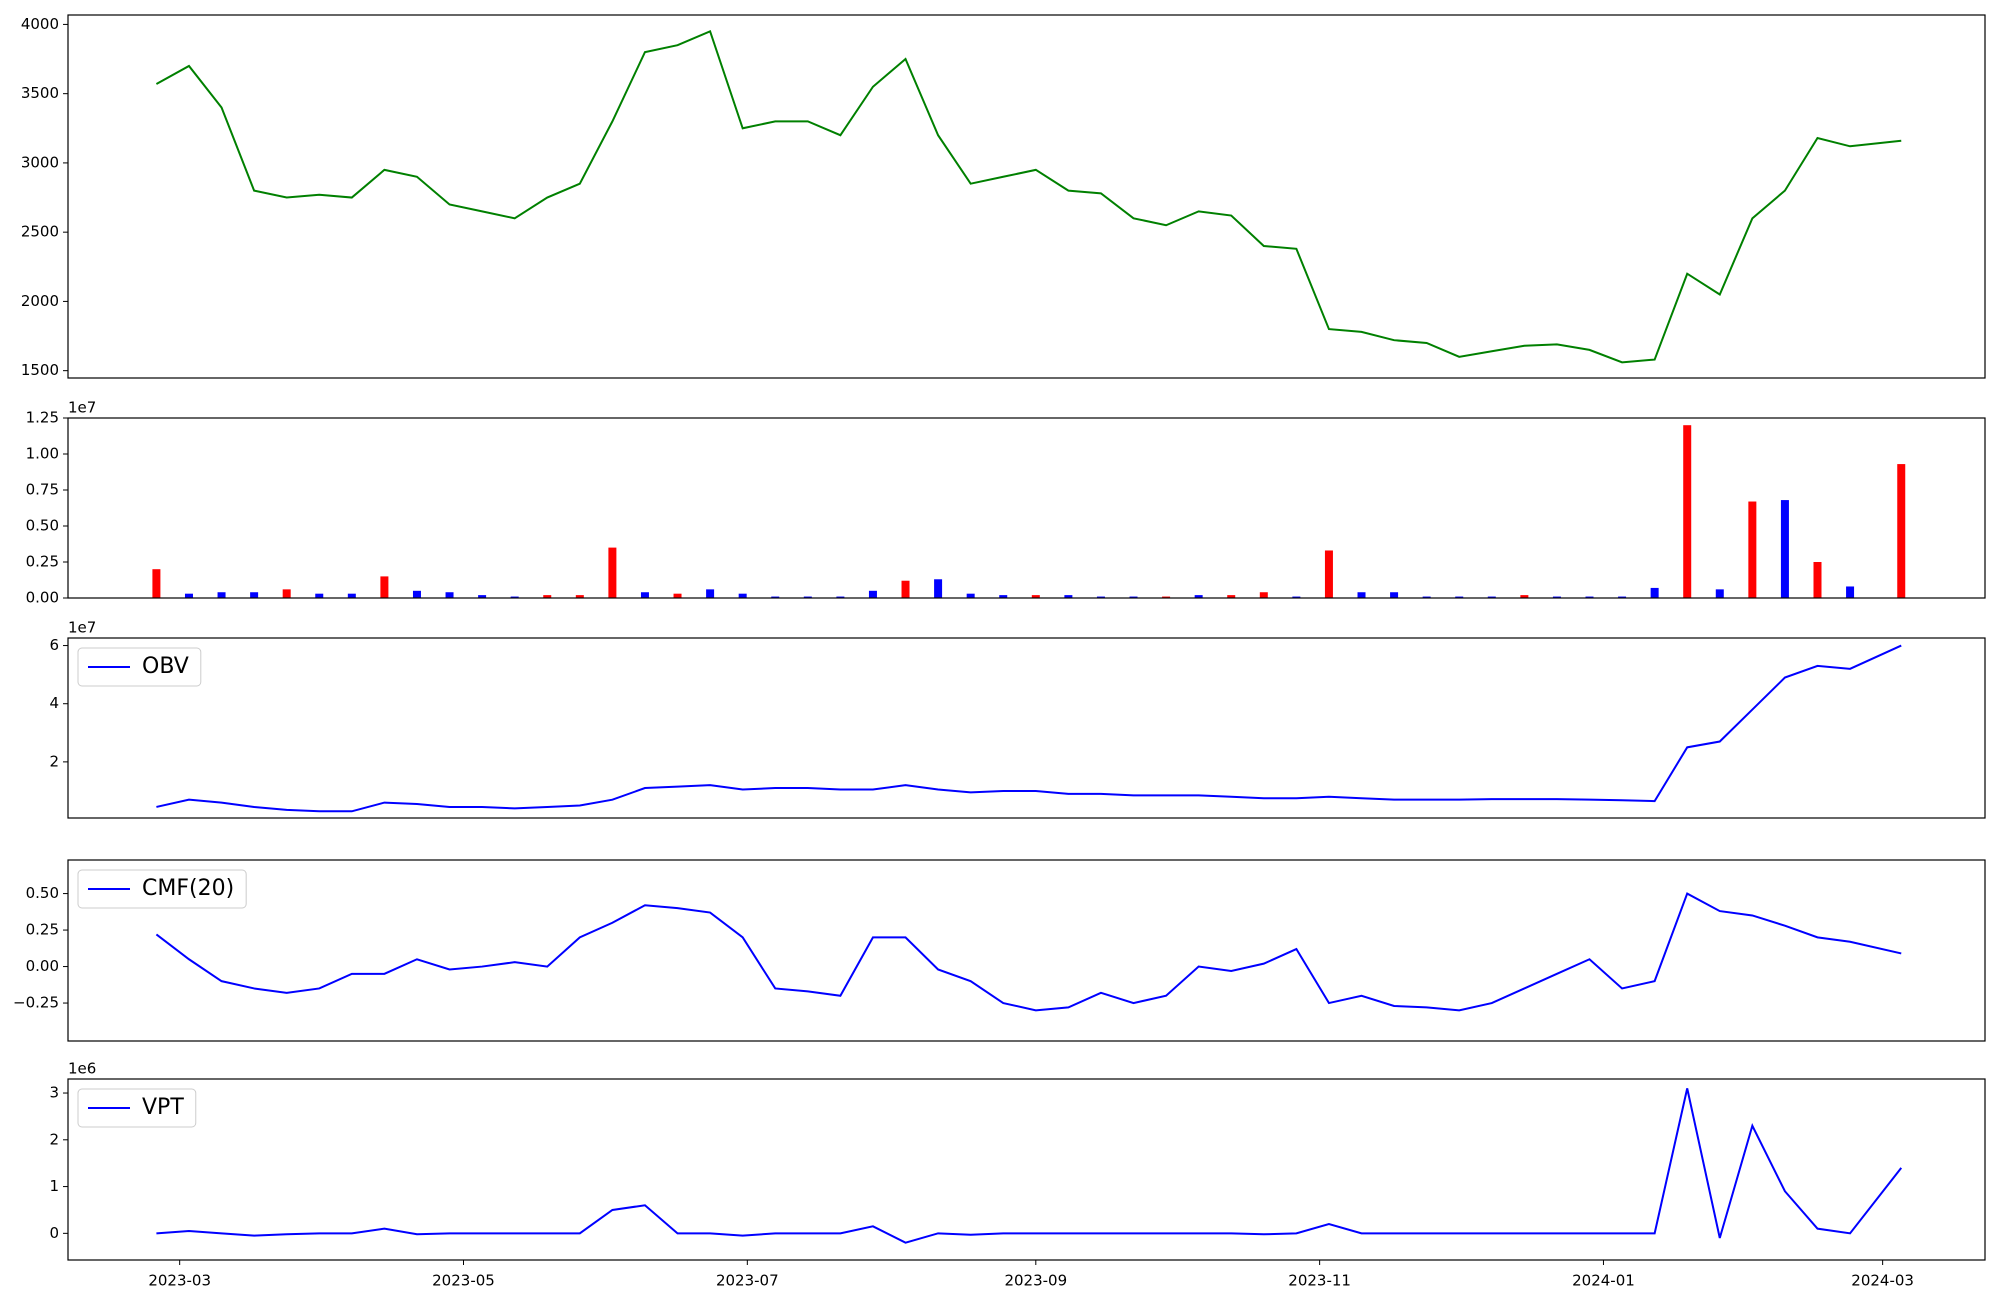  Describe the element at coordinates (1882, 1281) in the screenshot. I see `x-tick-label: 2024-03` at that location.